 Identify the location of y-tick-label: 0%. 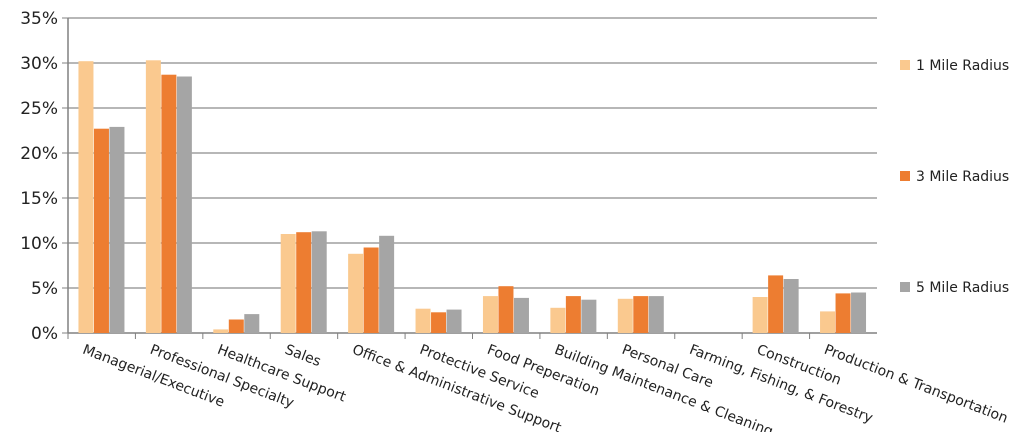
(44, 334).